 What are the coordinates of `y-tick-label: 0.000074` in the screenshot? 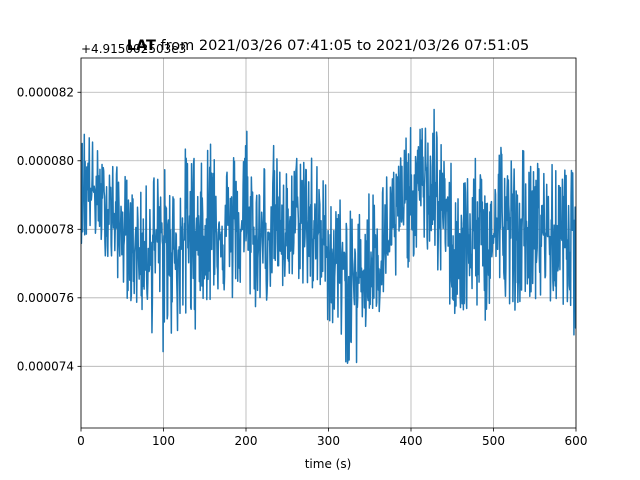 It's located at (45, 367).